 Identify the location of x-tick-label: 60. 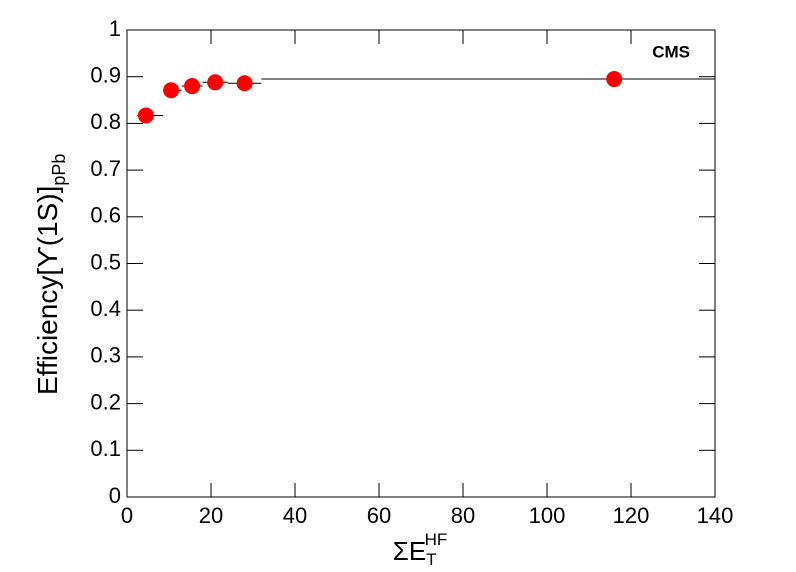
(379, 515).